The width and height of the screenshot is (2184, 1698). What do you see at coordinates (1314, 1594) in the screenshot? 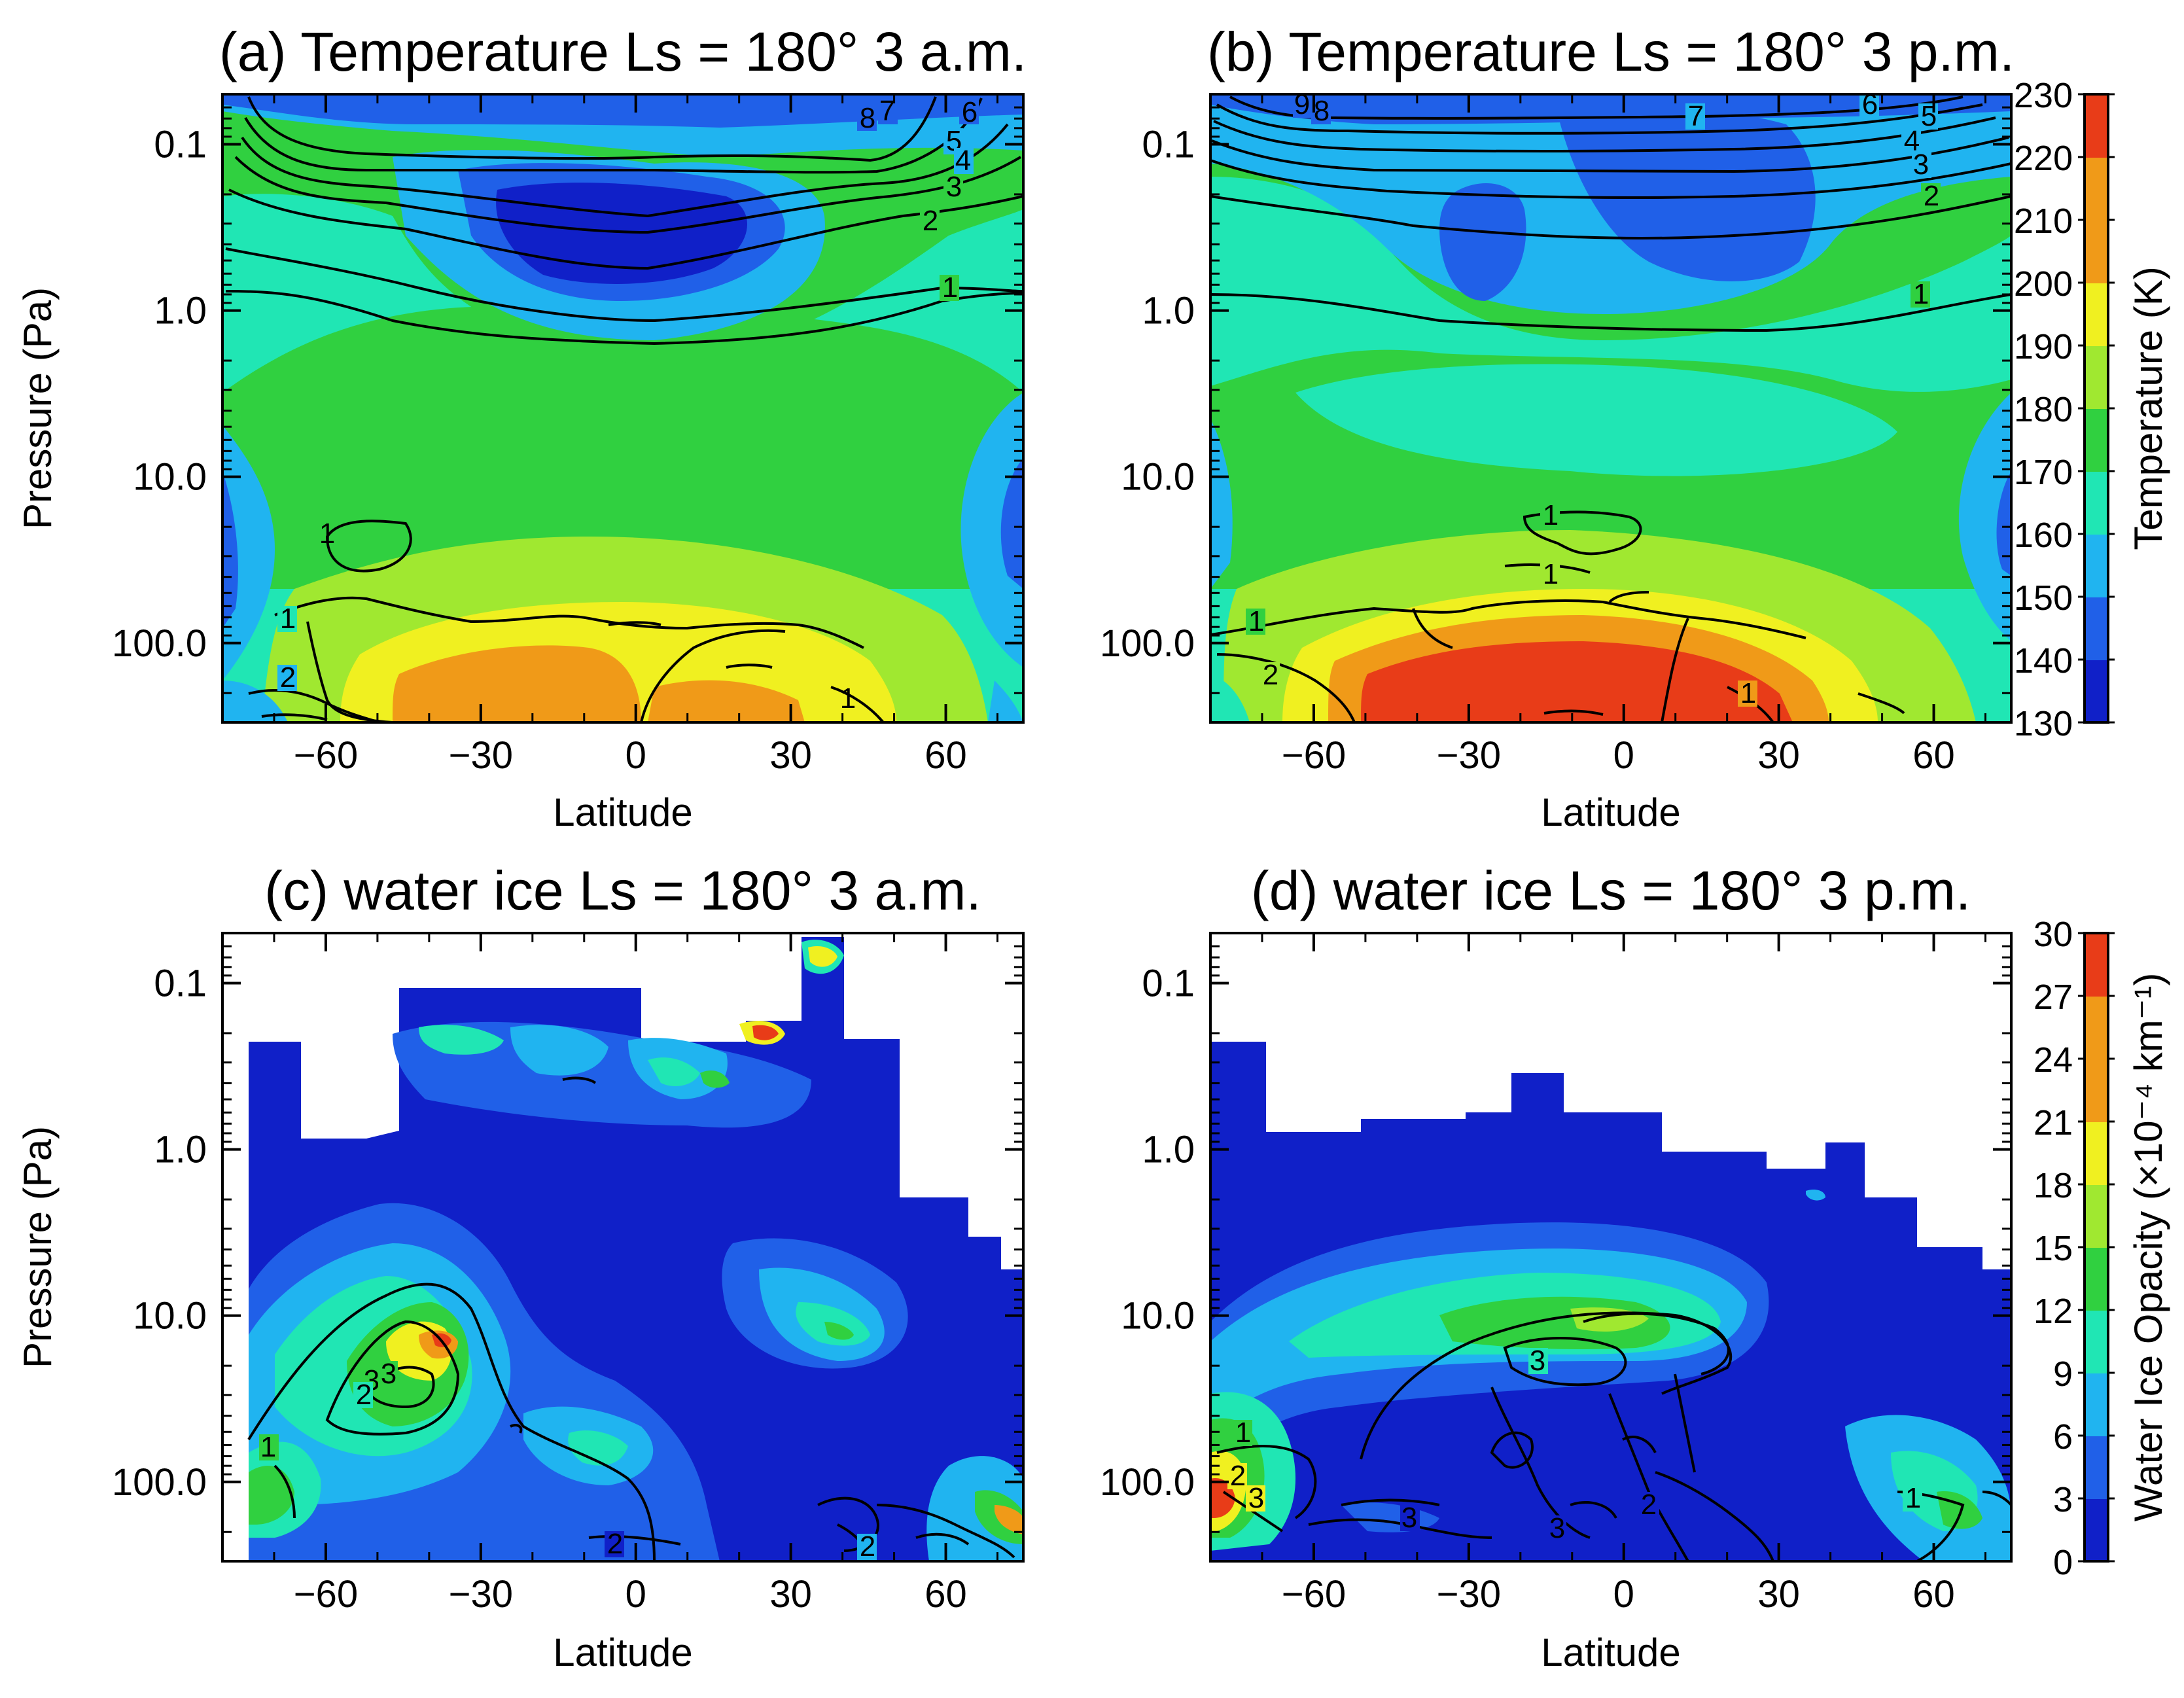
I see `x-tick-label: −60` at bounding box center [1314, 1594].